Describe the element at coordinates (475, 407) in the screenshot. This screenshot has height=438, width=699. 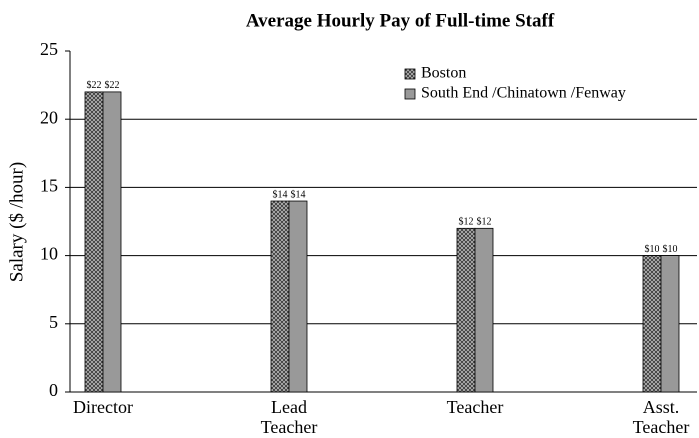
I see `x-tick-label: Teacher` at that location.